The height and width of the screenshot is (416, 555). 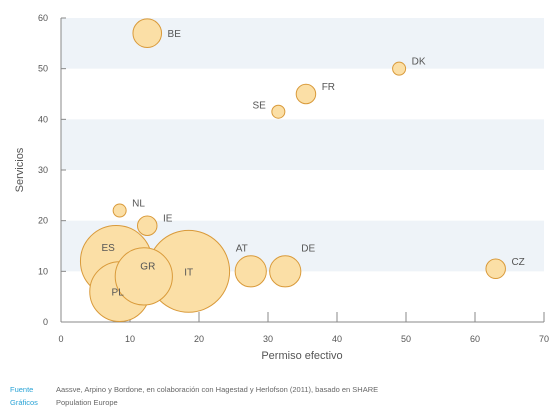 What do you see at coordinates (194, 402) in the screenshot?
I see `graphics-row: Gráficos Population Europe` at bounding box center [194, 402].